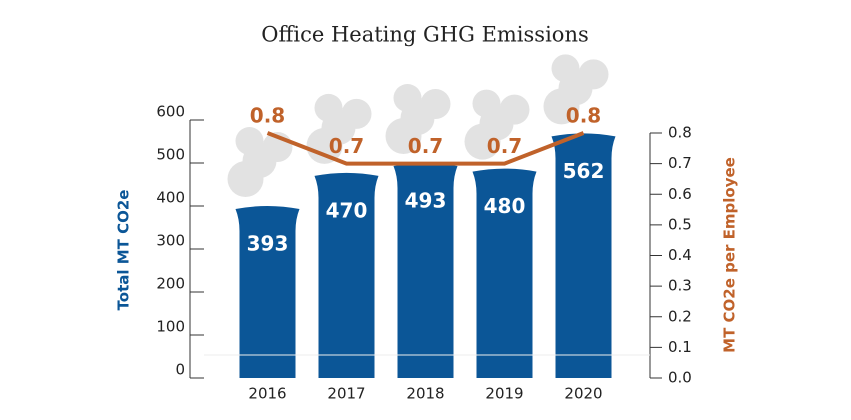 The width and height of the screenshot is (851, 420). I want to click on x-tick-label: 2020, so click(583, 394).